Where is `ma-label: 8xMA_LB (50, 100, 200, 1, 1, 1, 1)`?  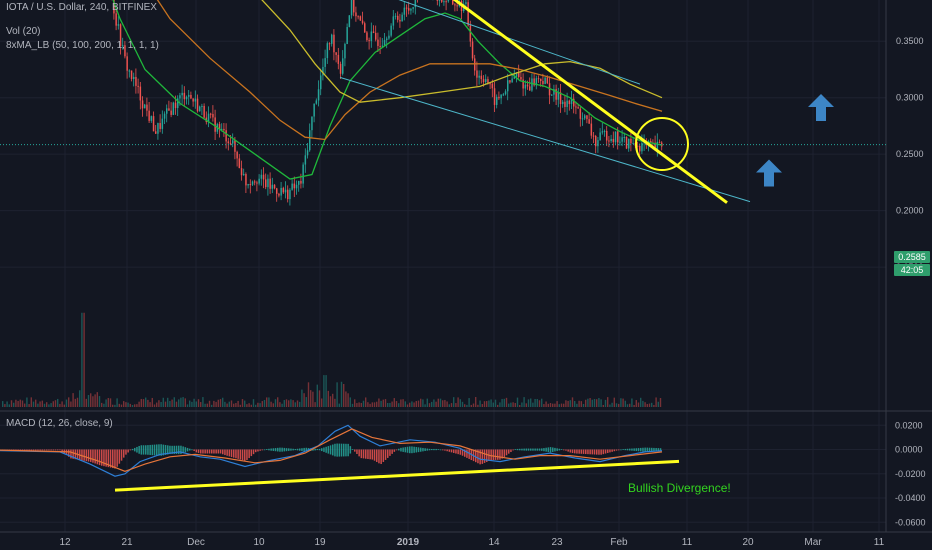
ma-label: 8xMA_LB (50, 100, 200, 1, 1, 1, 1) is located at coordinates (82, 45).